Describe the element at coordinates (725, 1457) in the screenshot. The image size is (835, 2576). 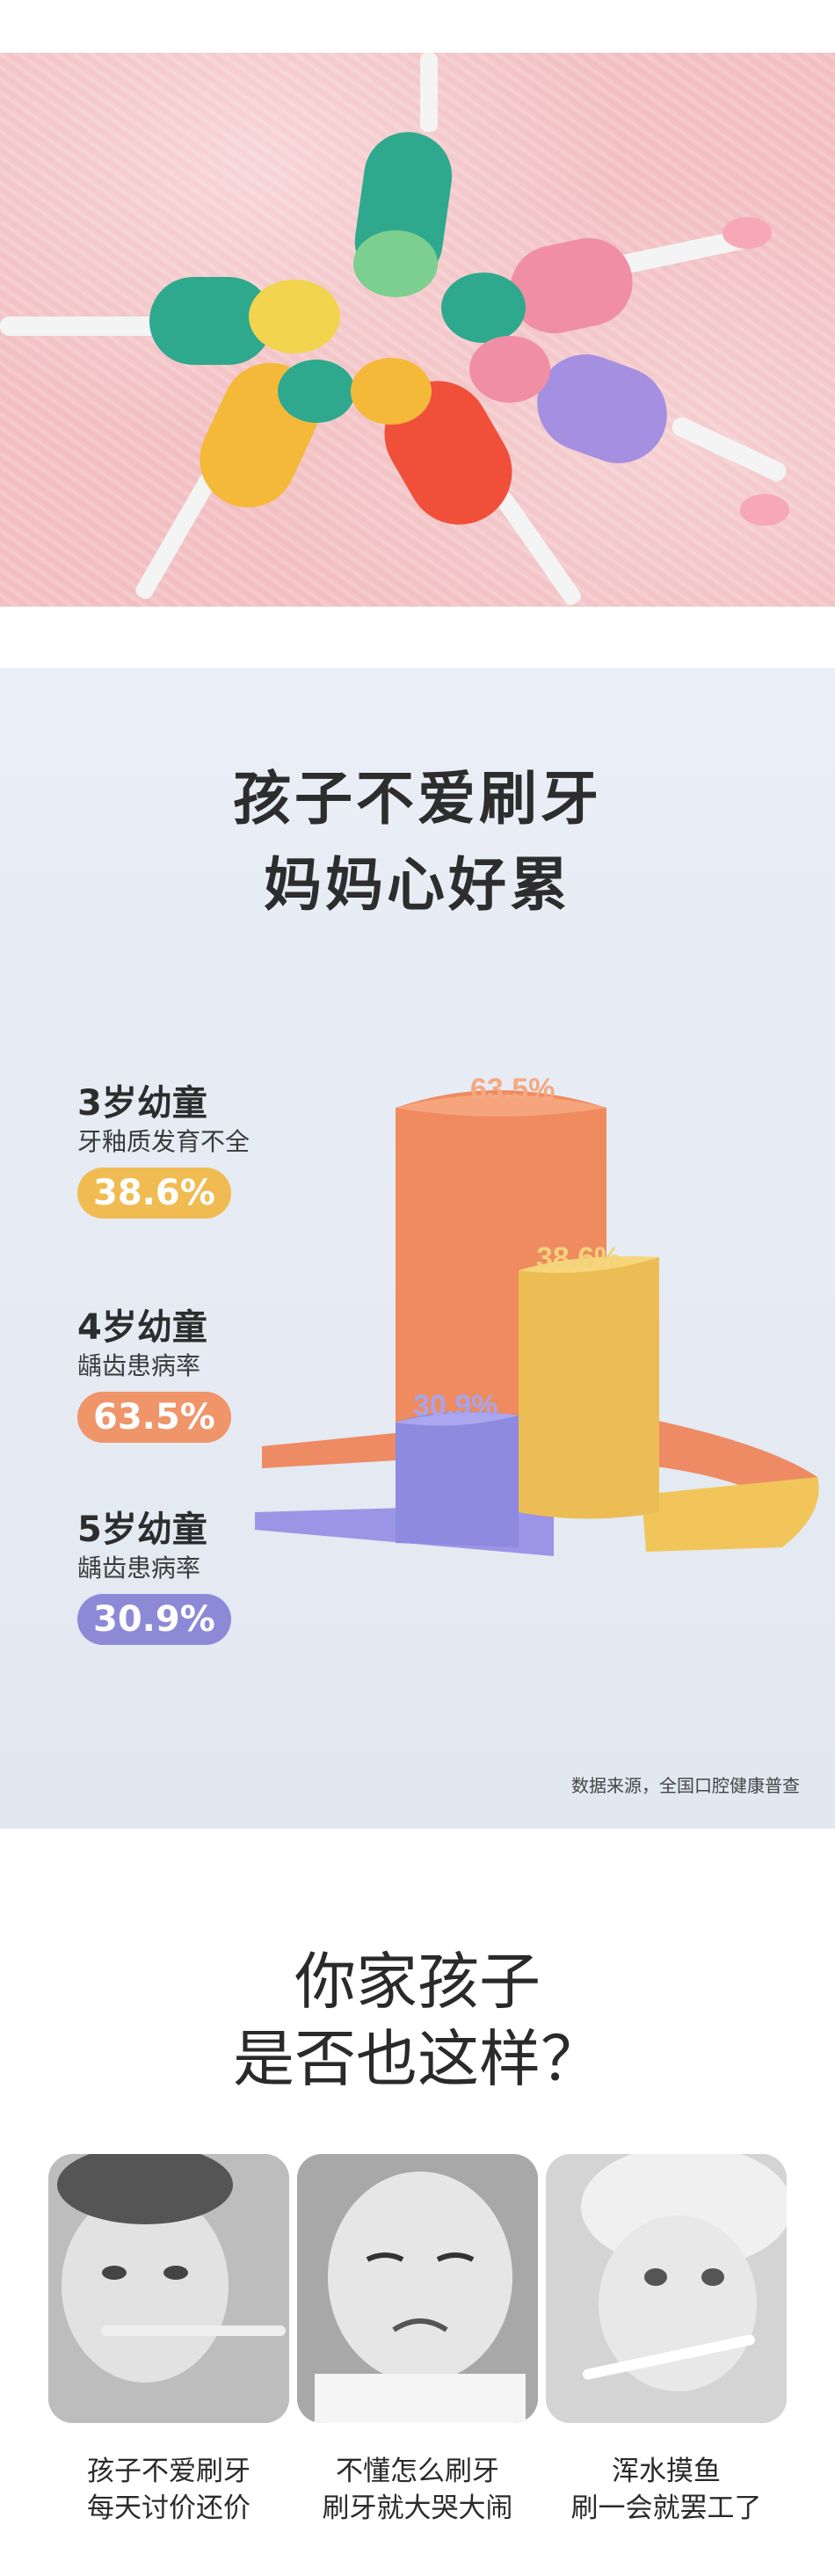
I see `ring-segment-orange-right` at that location.